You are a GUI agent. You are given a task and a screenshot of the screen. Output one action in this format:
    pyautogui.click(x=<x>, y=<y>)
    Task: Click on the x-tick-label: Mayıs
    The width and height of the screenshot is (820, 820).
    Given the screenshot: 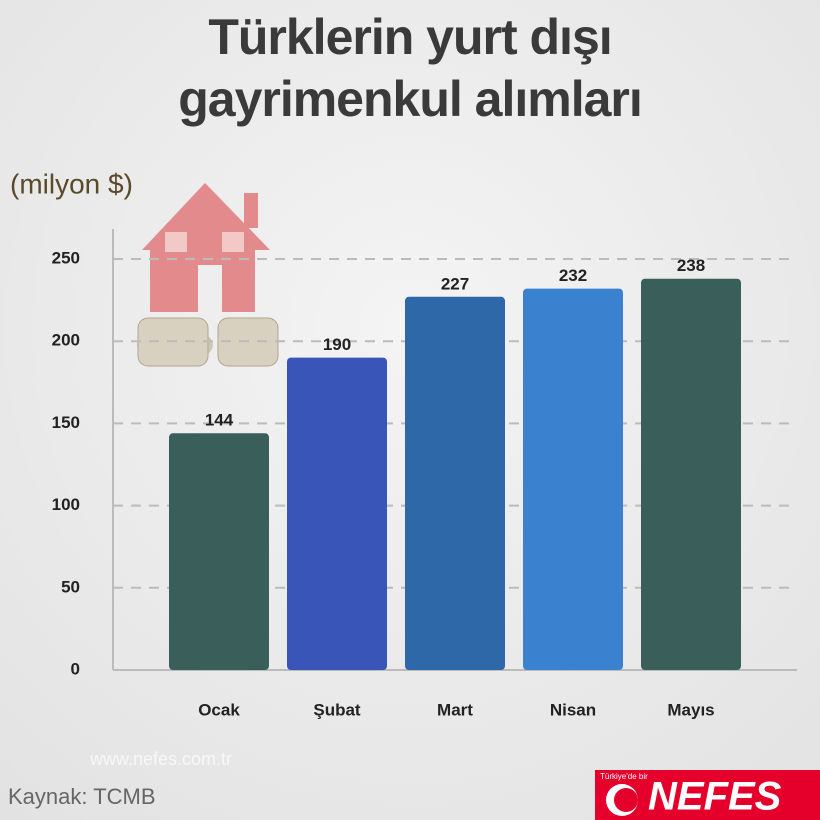 What is the action you would take?
    pyautogui.click(x=690, y=709)
    